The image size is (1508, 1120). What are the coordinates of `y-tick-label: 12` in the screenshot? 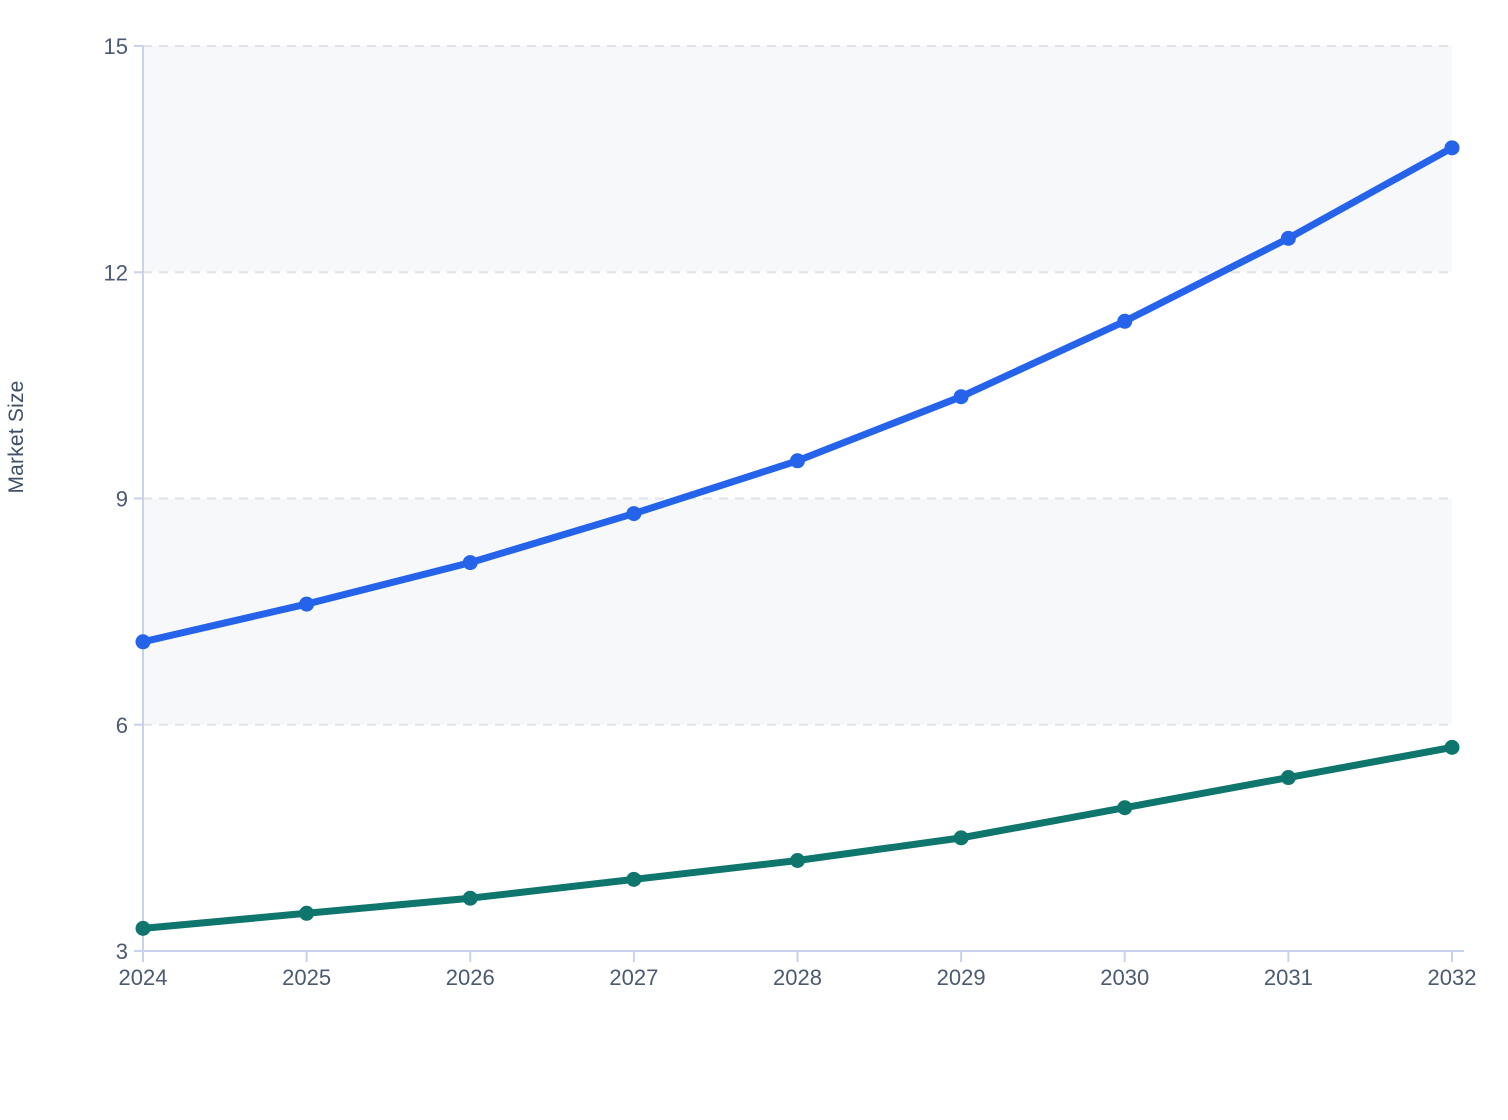 It's located at (116, 272).